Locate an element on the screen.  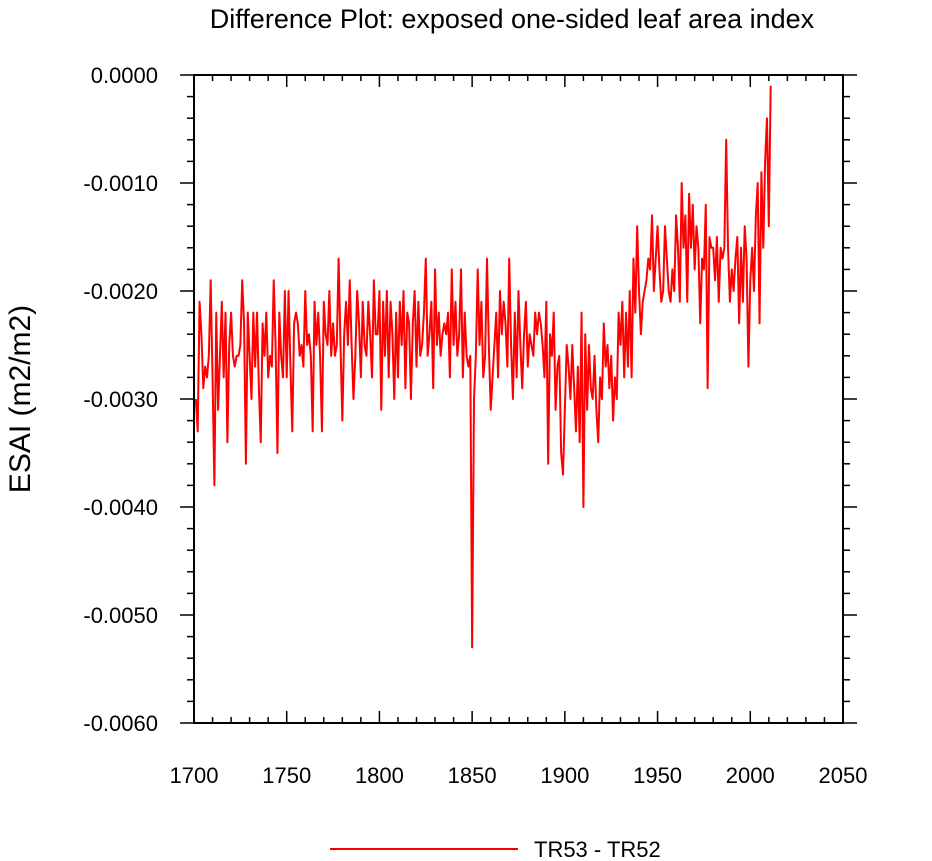
y-tick-label: 0.0000 is located at coordinates (124, 75).